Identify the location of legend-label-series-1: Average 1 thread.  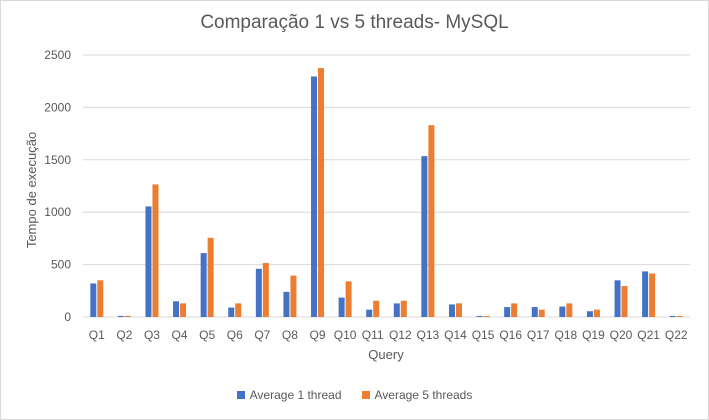
(295, 395).